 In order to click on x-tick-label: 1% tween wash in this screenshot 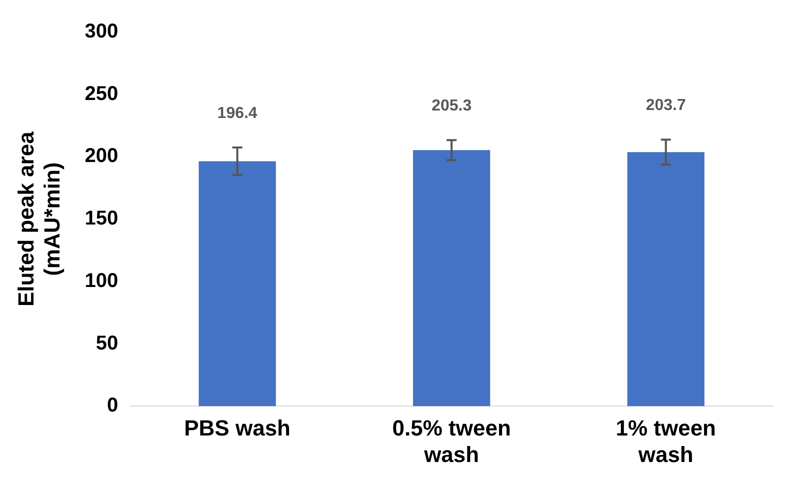, I will do `click(666, 441)`.